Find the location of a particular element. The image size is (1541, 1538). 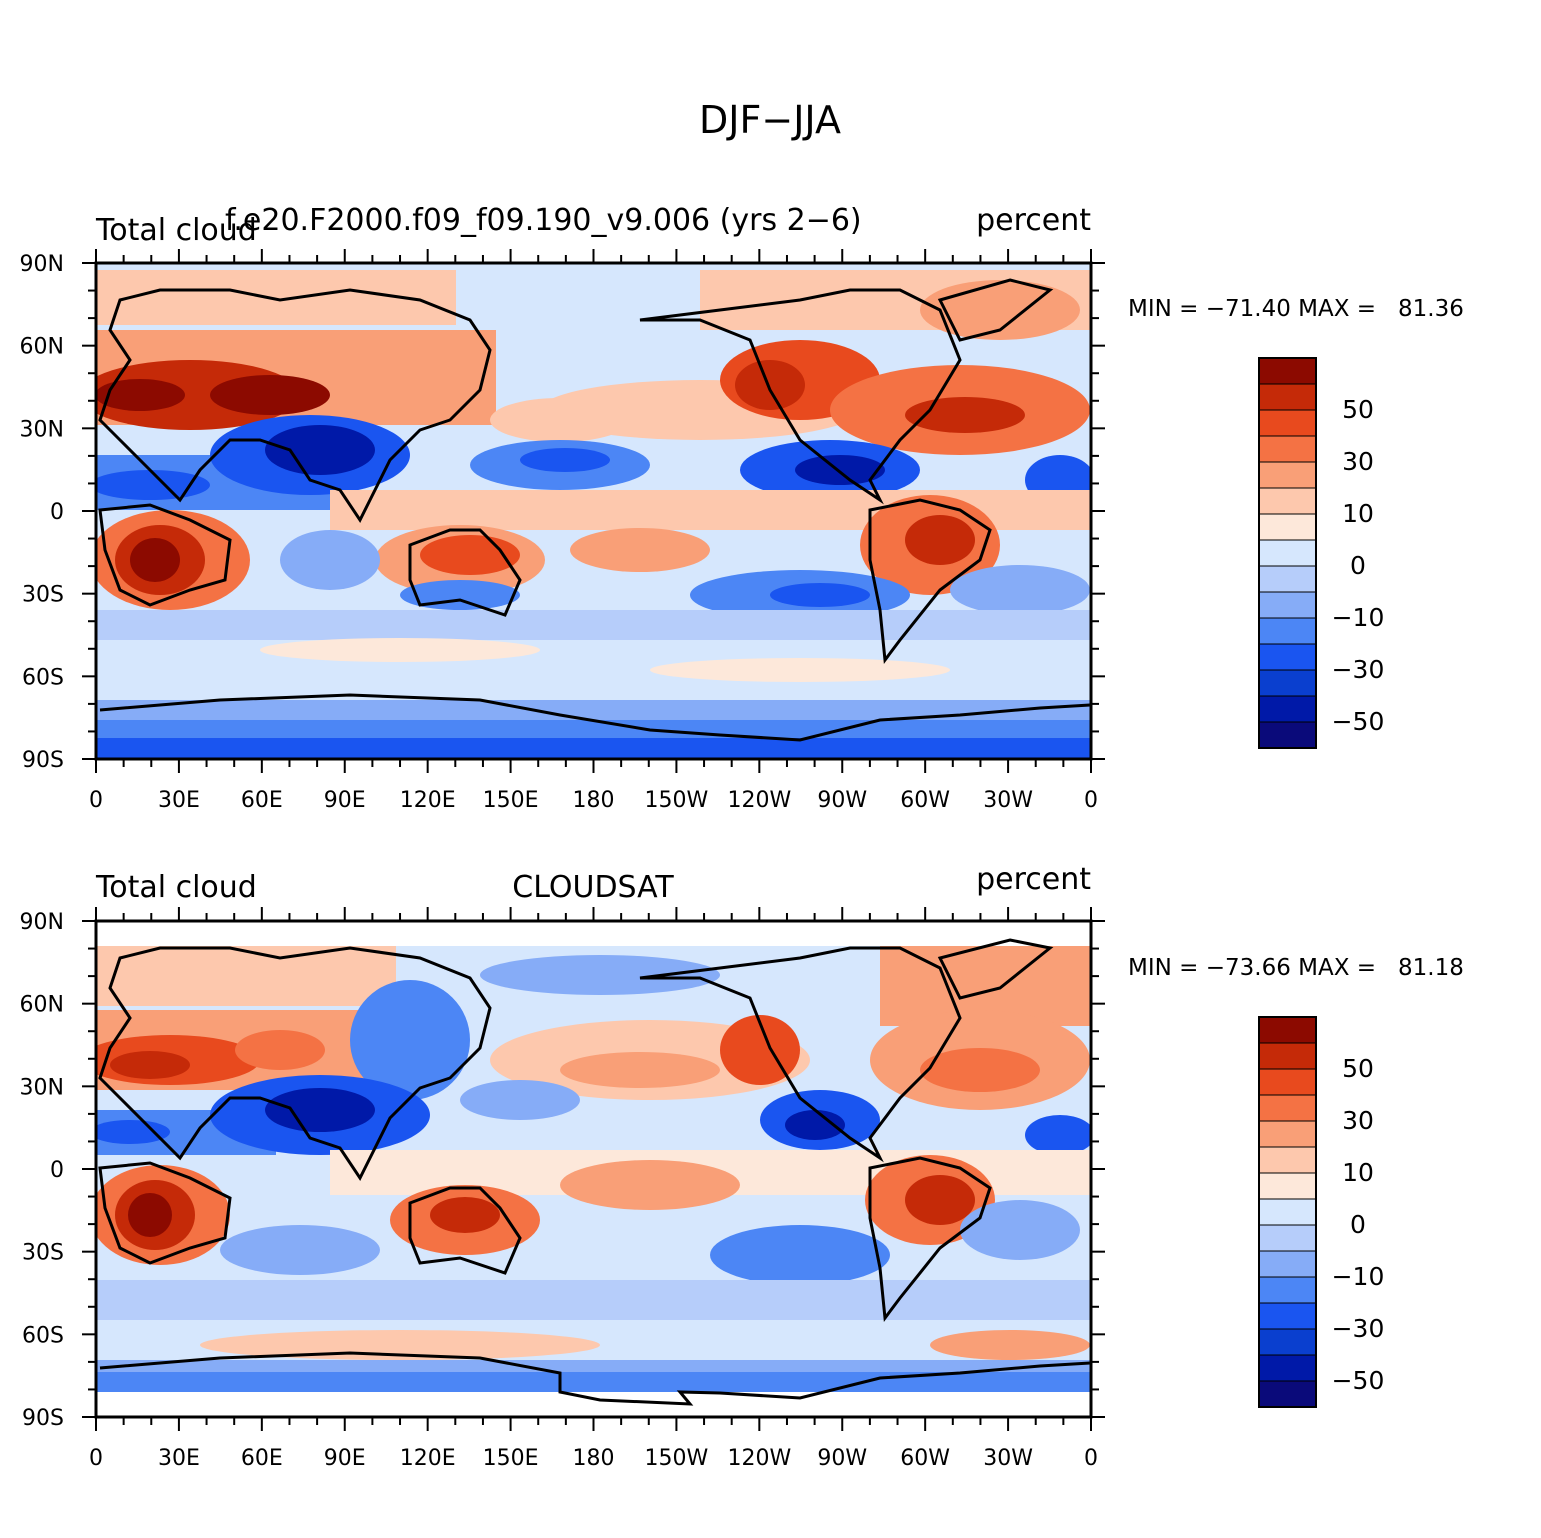

minmax-label: MIN = −73.66 MAX = 81.18 is located at coordinates (1296, 968).